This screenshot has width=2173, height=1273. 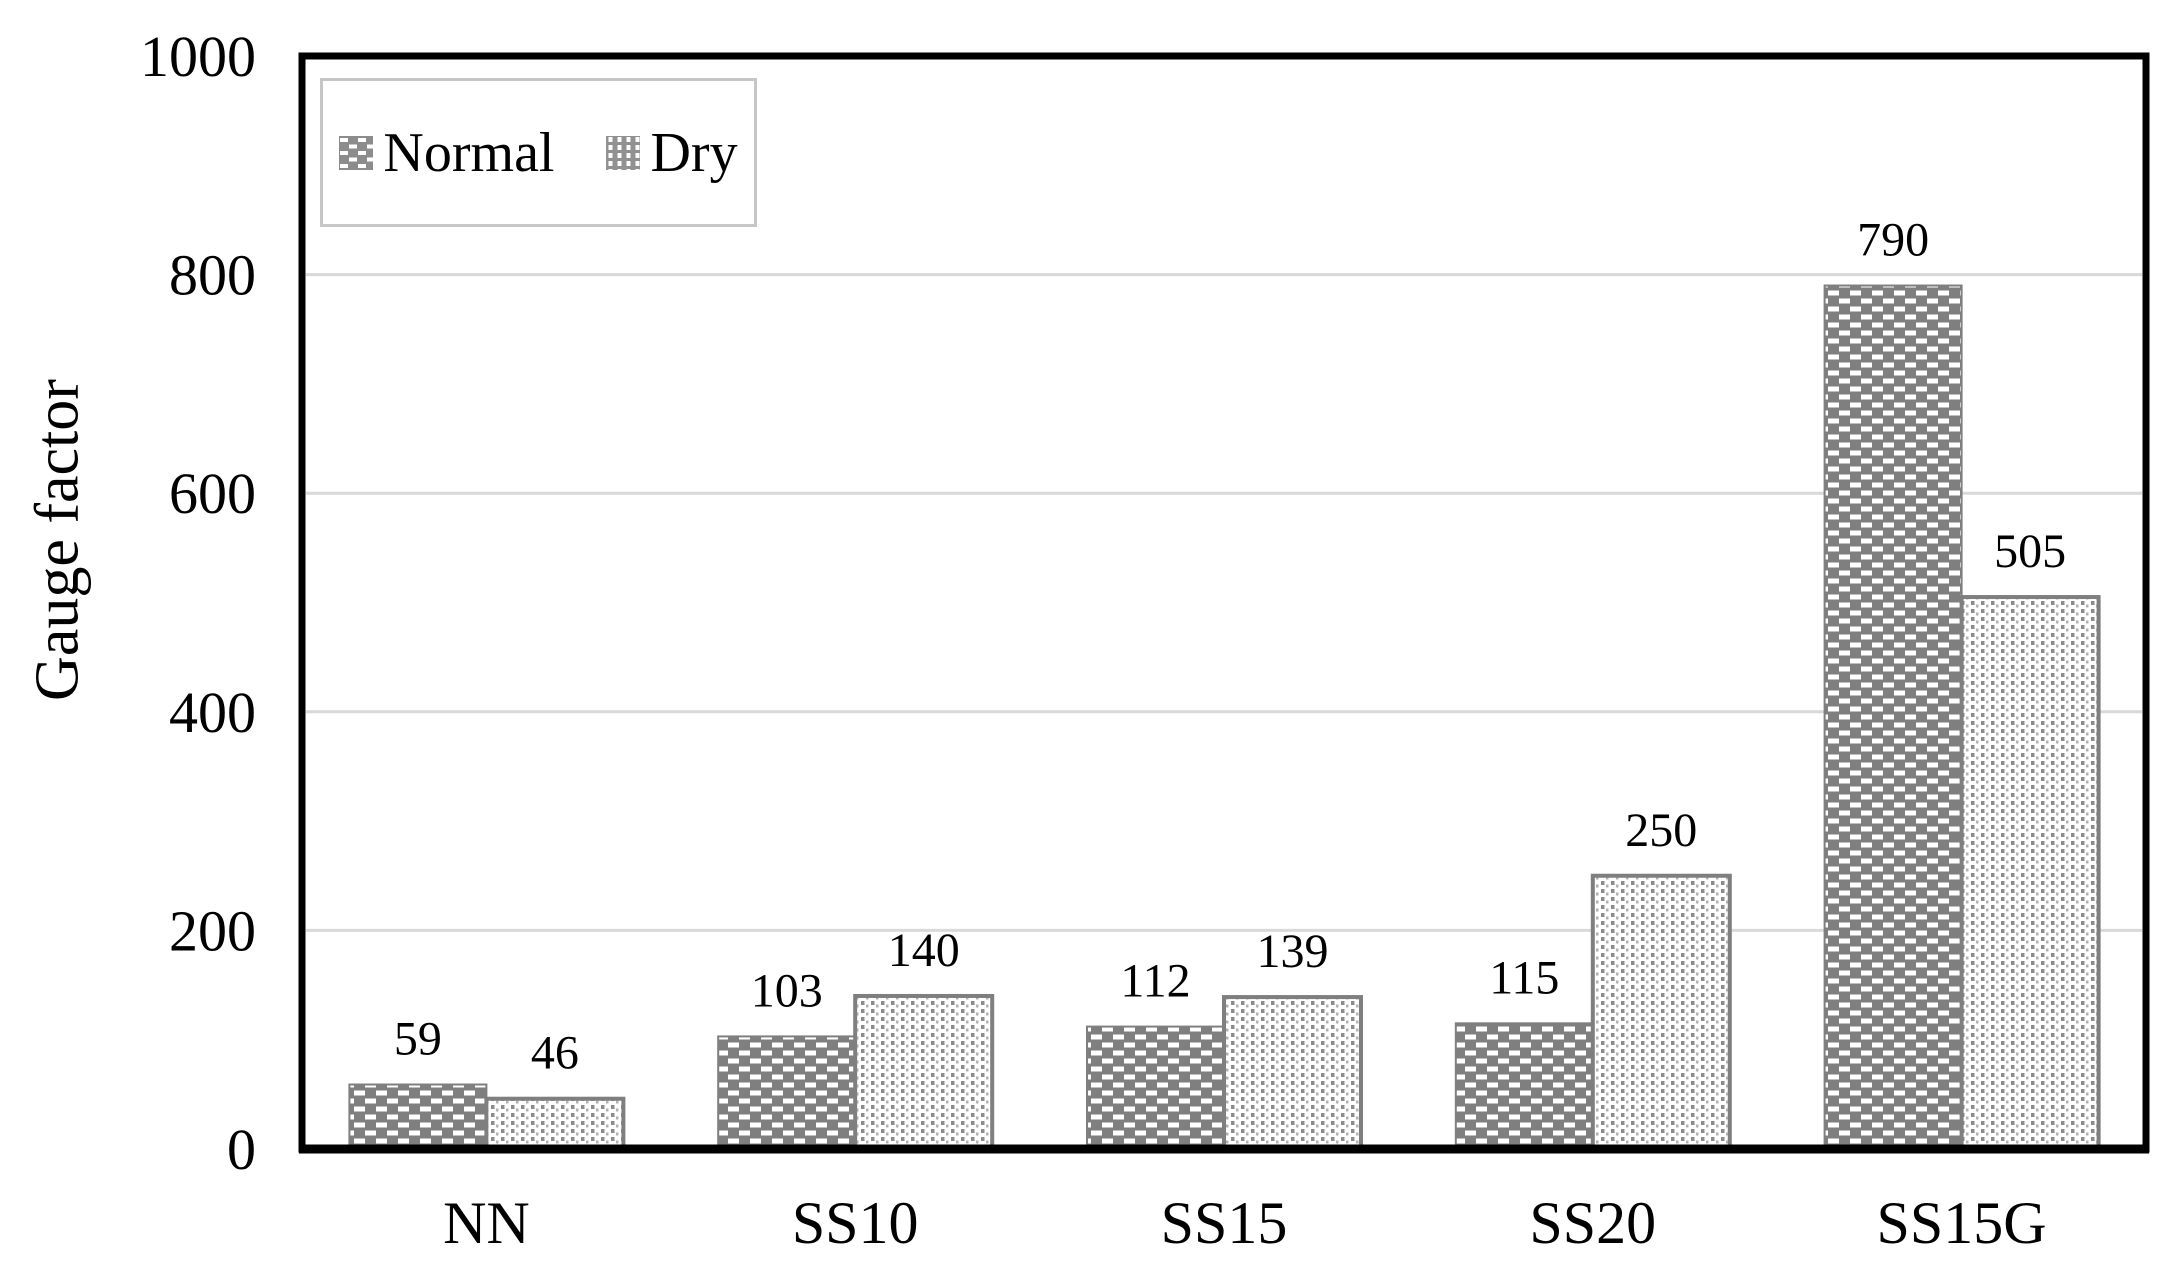 What do you see at coordinates (1224, 1223) in the screenshot?
I see `x-tick-label-SS15: SS15` at bounding box center [1224, 1223].